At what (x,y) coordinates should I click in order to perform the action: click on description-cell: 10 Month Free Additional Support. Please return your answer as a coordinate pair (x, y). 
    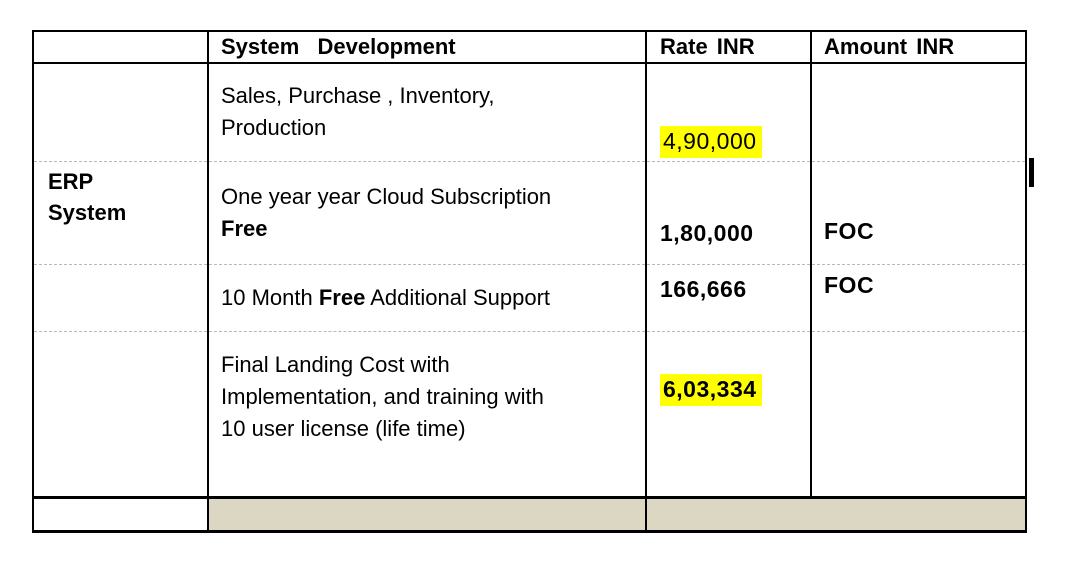
    Looking at the image, I should click on (427, 297).